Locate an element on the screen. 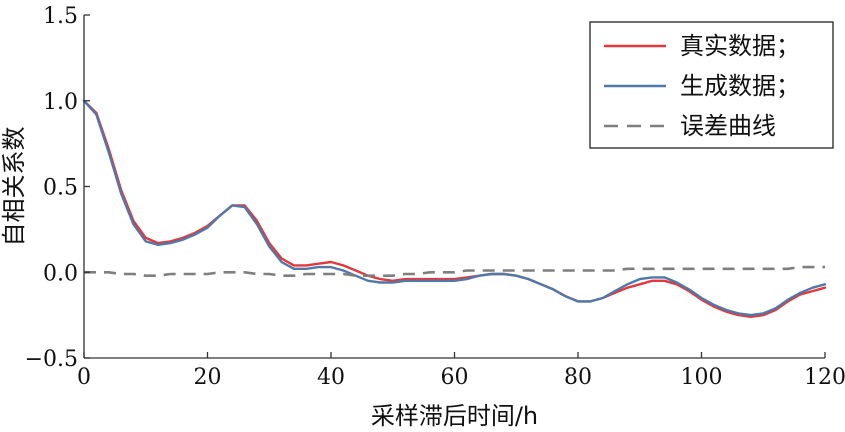 The width and height of the screenshot is (845, 432). x-tick-label: 100 is located at coordinates (702, 377).